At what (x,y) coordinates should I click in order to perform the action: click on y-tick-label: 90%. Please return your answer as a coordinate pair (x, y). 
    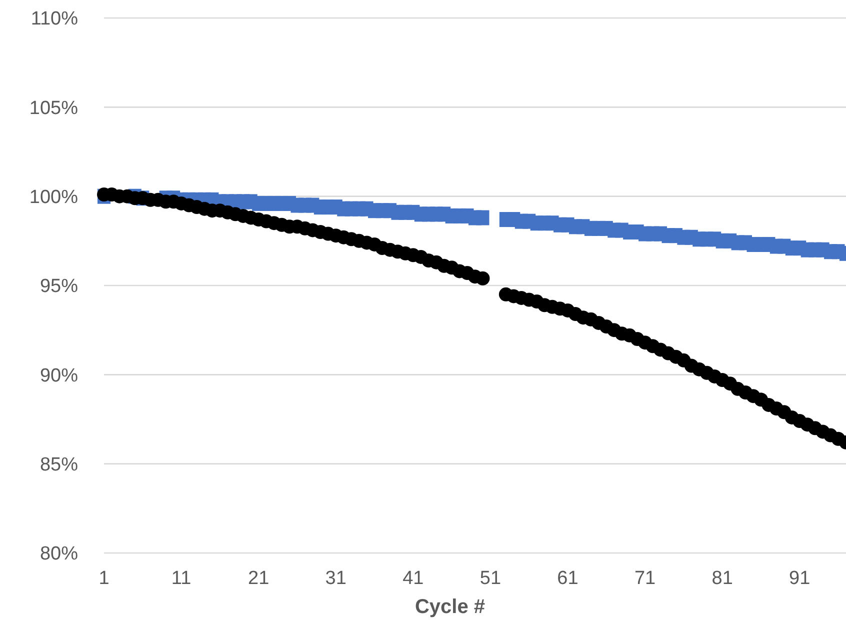
    Looking at the image, I should click on (59, 375).